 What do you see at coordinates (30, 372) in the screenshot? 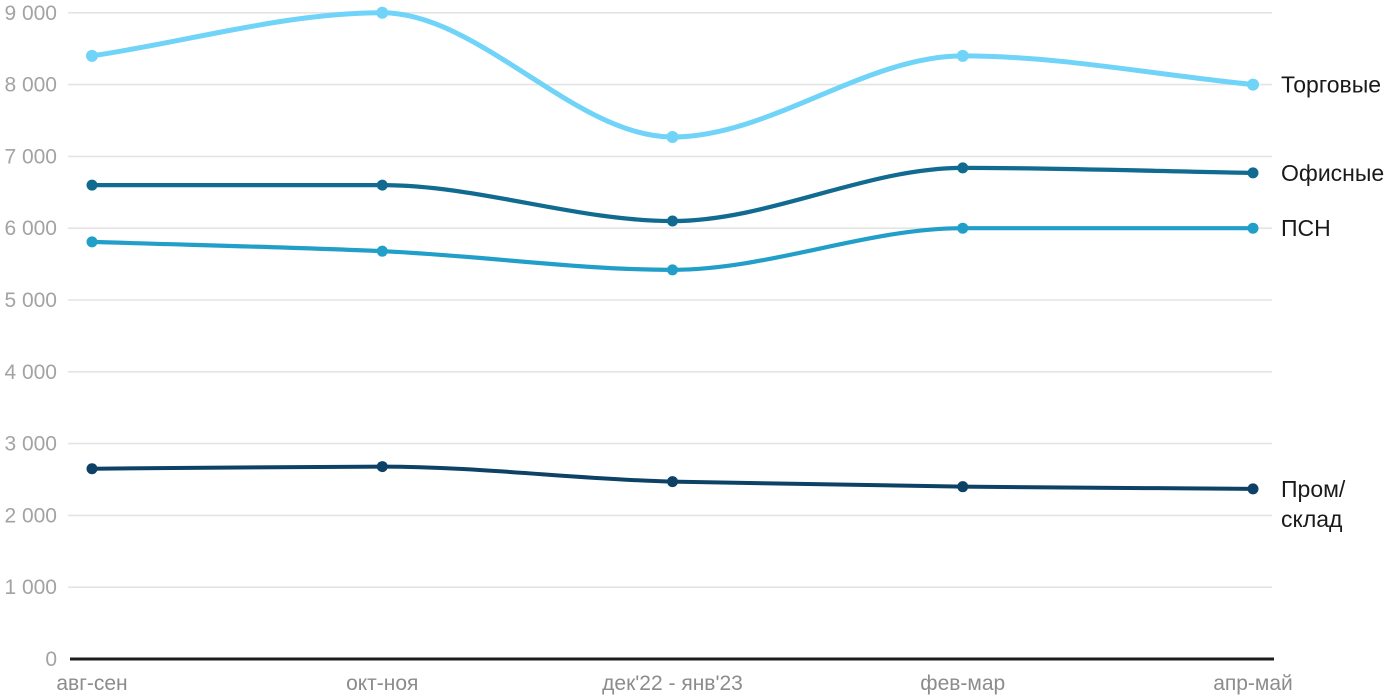
I see `y-tick-label: 4 000` at bounding box center [30, 372].